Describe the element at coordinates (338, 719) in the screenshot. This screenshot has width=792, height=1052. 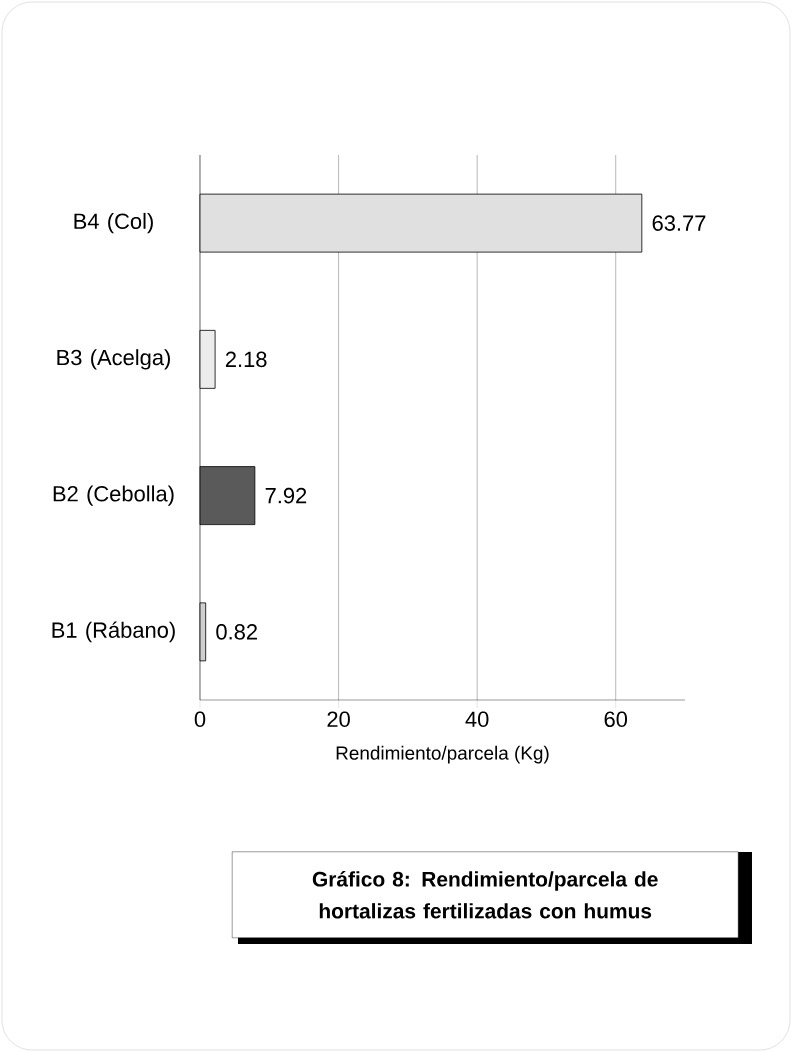
I see `x-tick-label: 20` at that location.